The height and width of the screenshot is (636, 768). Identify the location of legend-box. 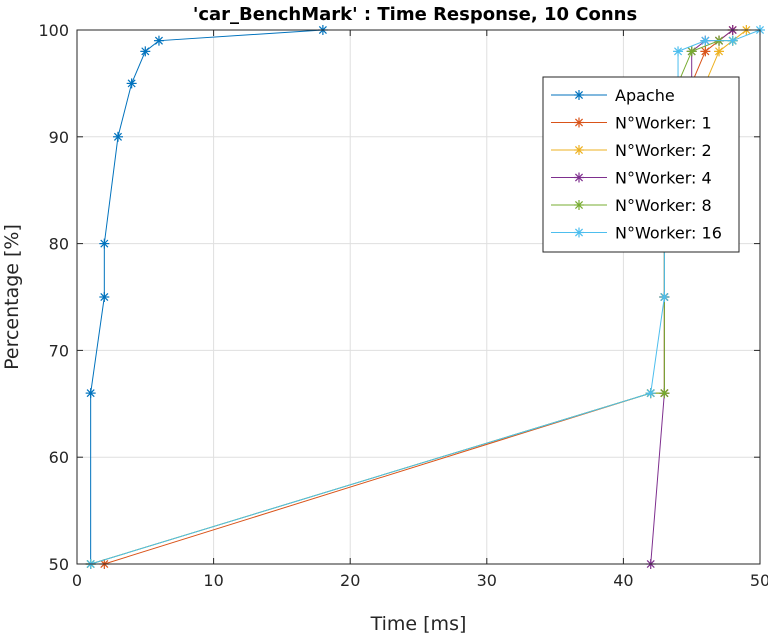
(641, 164).